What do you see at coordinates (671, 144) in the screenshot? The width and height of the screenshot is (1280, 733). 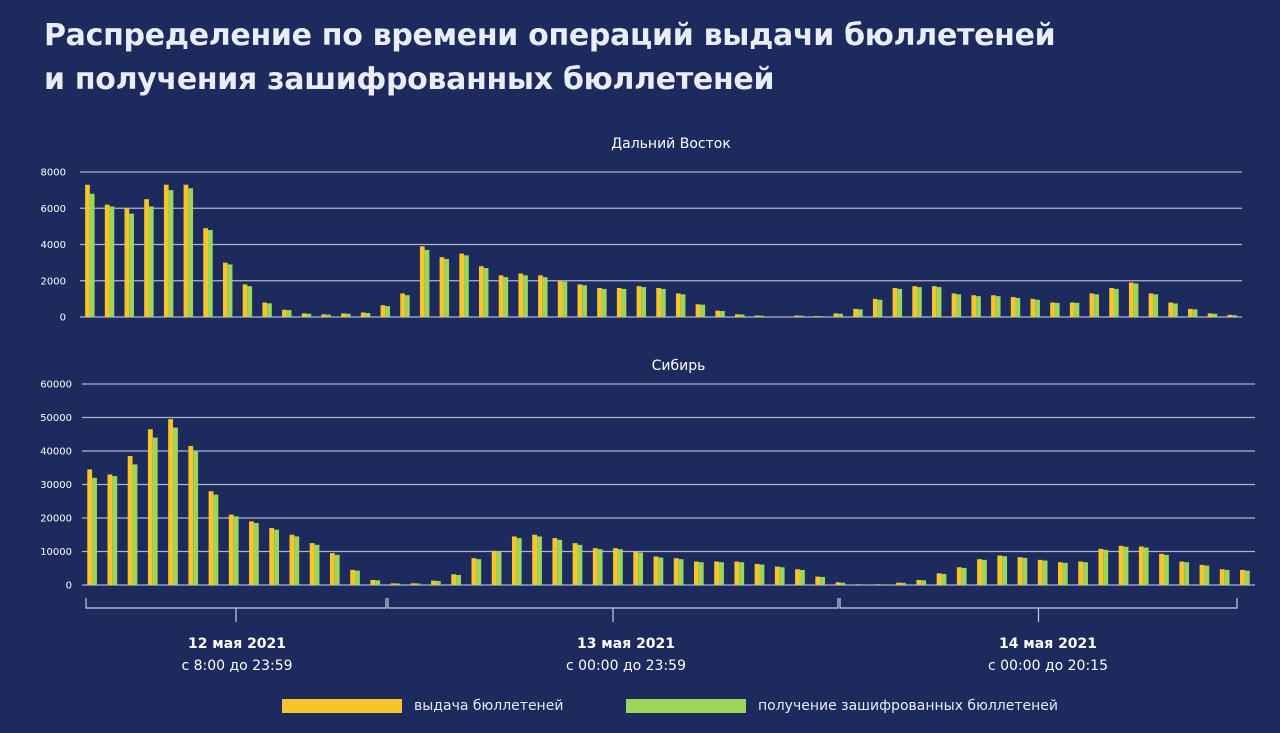 I see `chart-title: Дальний Восток` at bounding box center [671, 144].